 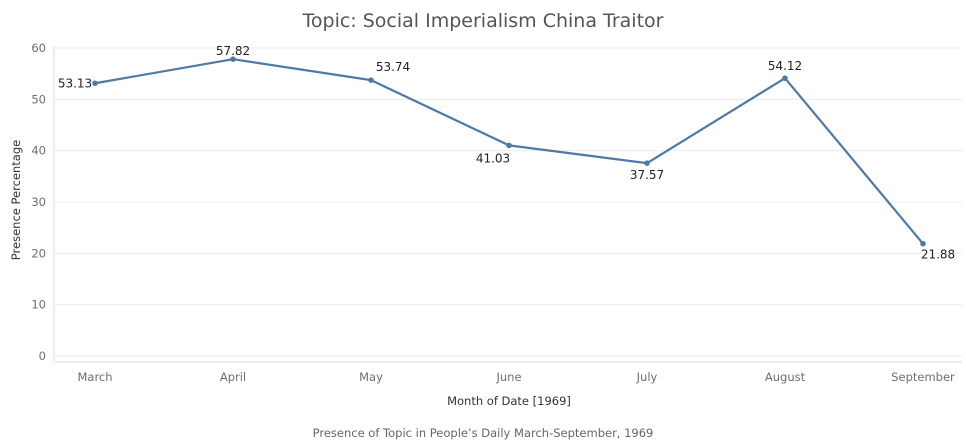 I want to click on y-axis-title: Presence Percentage, so click(x=16, y=200).